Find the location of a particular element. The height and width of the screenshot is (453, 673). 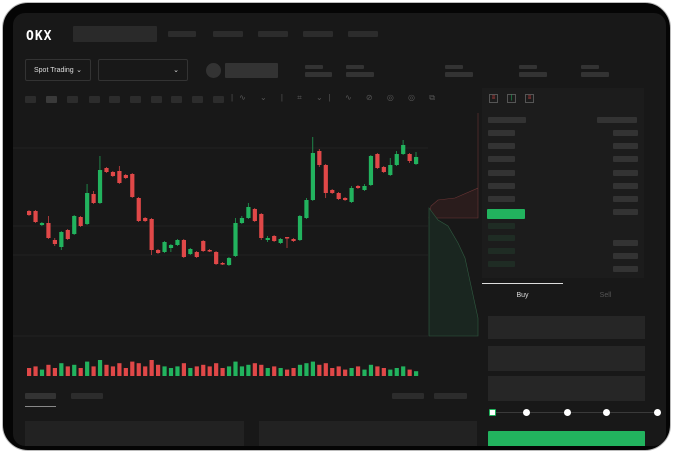

chart-tools-icons: |∿ ⌄ | ⌗ ⌄| ∿ ⊘ ◎ ◎ ⧉ is located at coordinates (336, 97).